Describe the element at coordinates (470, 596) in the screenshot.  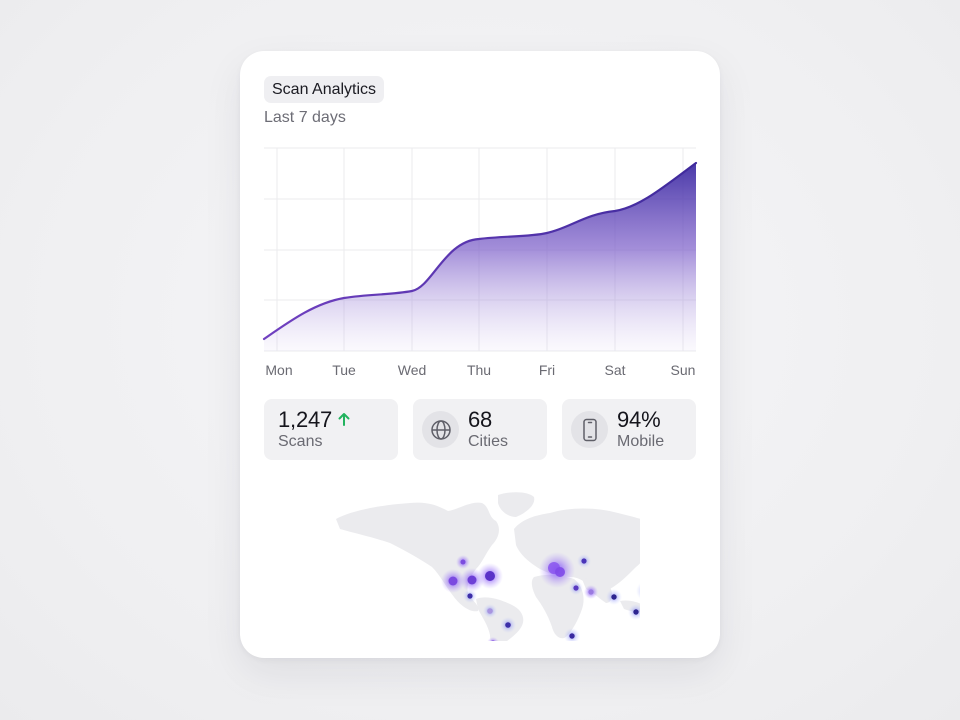
I see `hotspot-mexico` at that location.